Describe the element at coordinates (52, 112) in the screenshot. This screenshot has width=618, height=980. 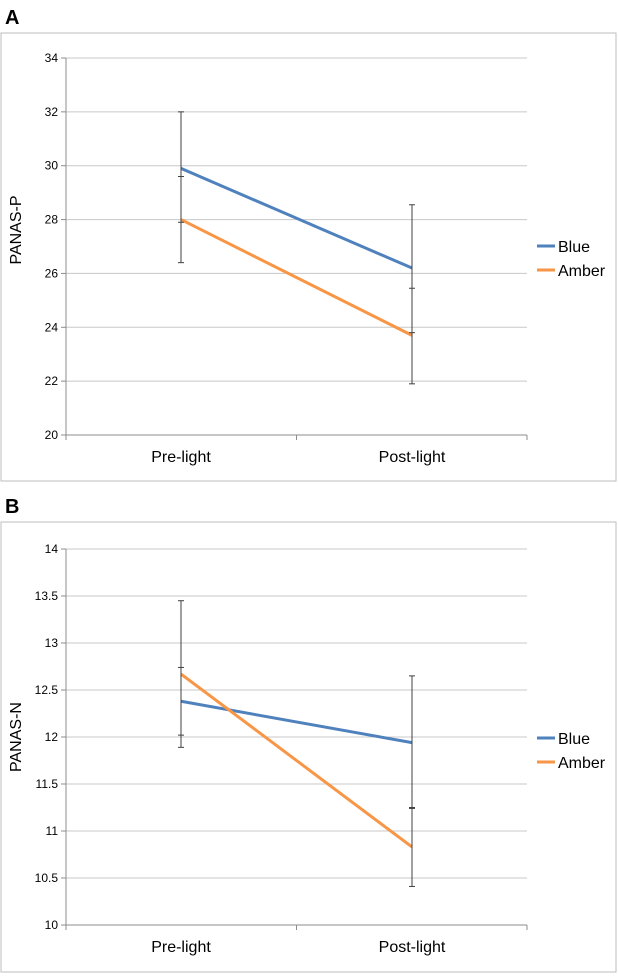
I see `y-tick-label: 32` at that location.